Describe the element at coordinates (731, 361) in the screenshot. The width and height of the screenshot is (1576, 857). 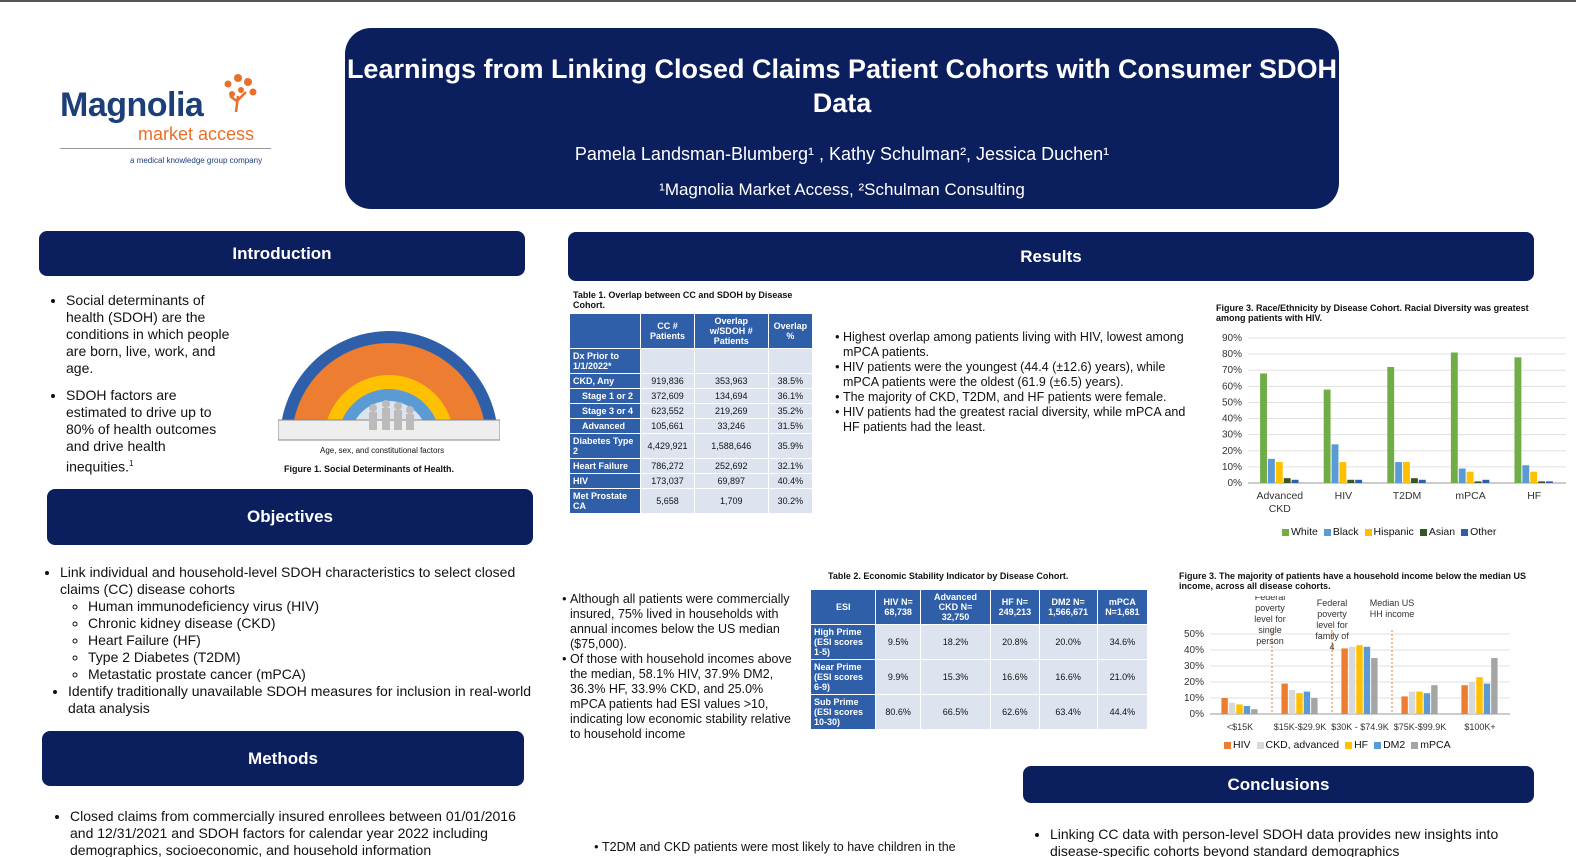
I see `table-cell` at that location.